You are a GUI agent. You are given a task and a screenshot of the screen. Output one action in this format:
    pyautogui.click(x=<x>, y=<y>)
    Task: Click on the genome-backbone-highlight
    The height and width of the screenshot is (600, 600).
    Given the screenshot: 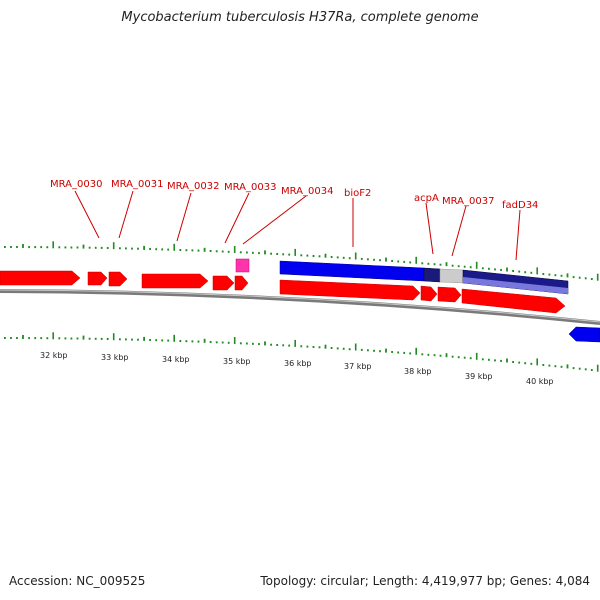 What is the action you would take?
    pyautogui.click(x=300, y=306)
    